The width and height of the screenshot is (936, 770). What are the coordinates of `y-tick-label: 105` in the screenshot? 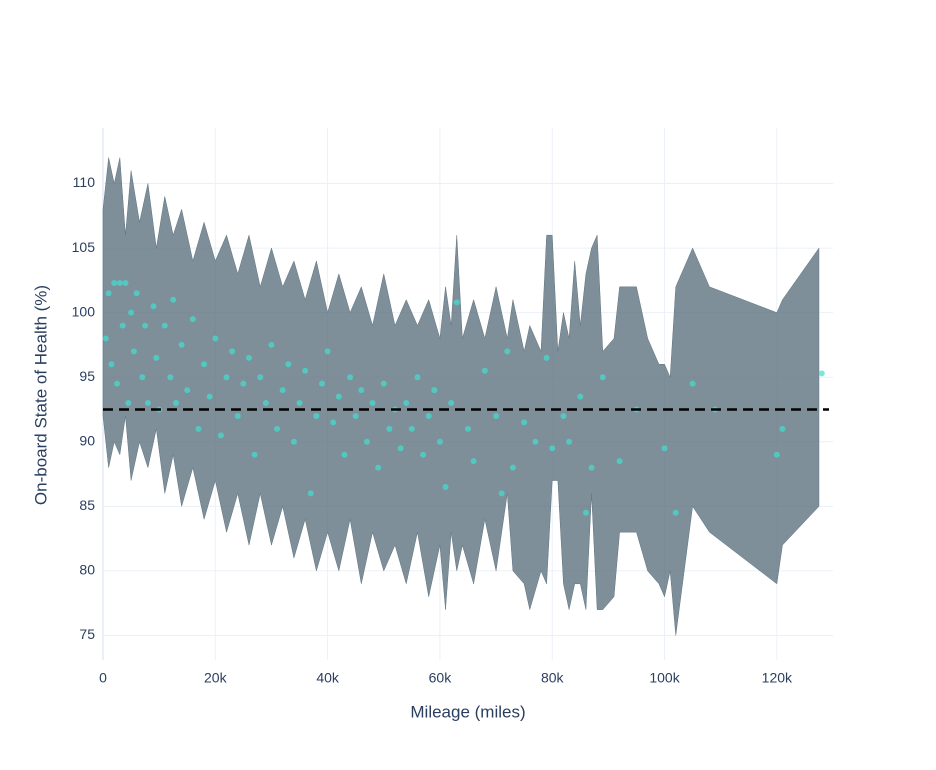 It's located at (84, 247).